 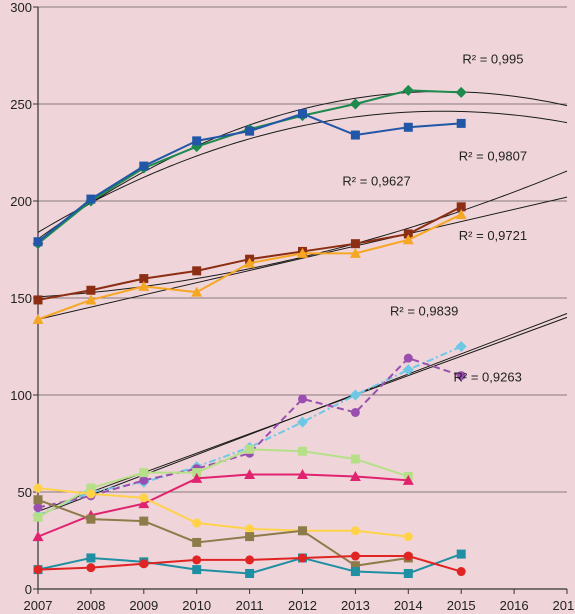 I want to click on series-3-point-2009, so click(x=144, y=279).